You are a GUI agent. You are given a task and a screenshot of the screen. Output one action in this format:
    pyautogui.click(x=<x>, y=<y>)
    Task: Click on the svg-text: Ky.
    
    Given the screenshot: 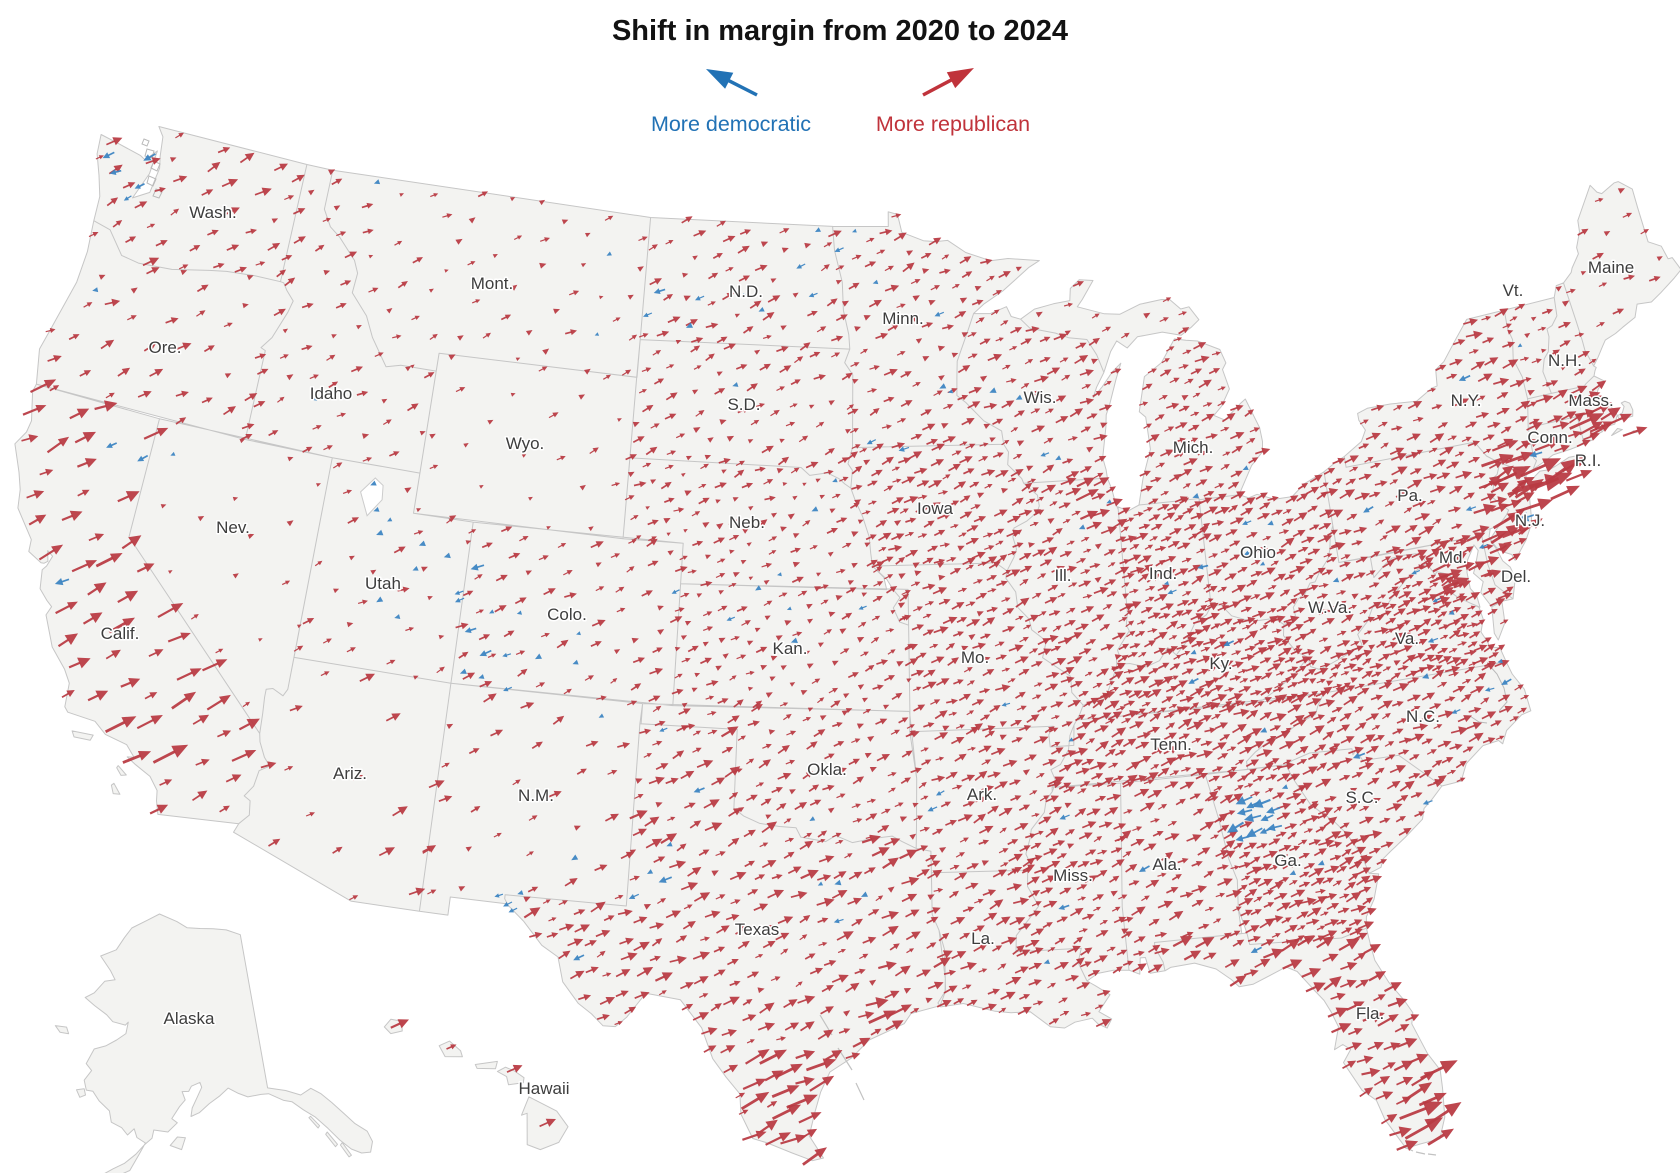 What is the action you would take?
    pyautogui.click(x=1220, y=663)
    